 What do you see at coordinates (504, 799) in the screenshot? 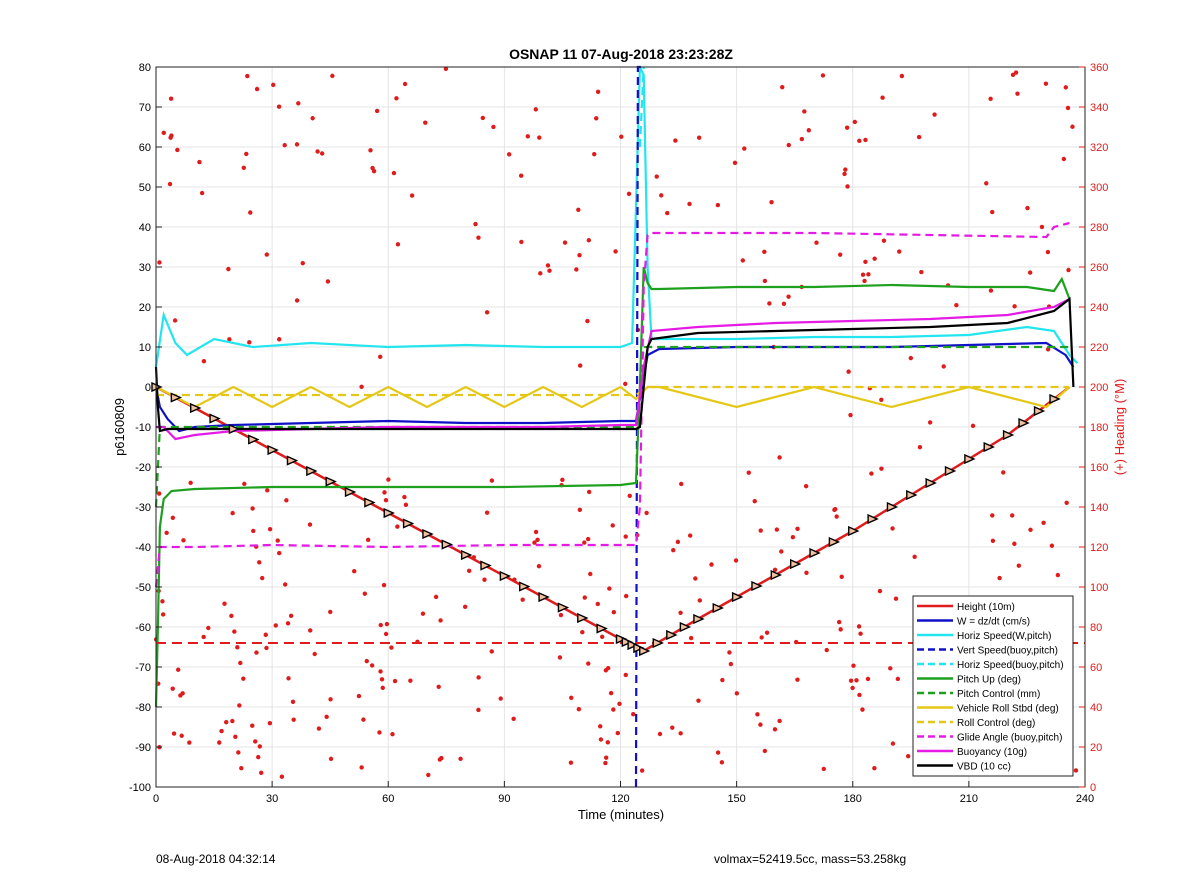
I see `x-tick-label: 90` at bounding box center [504, 799].